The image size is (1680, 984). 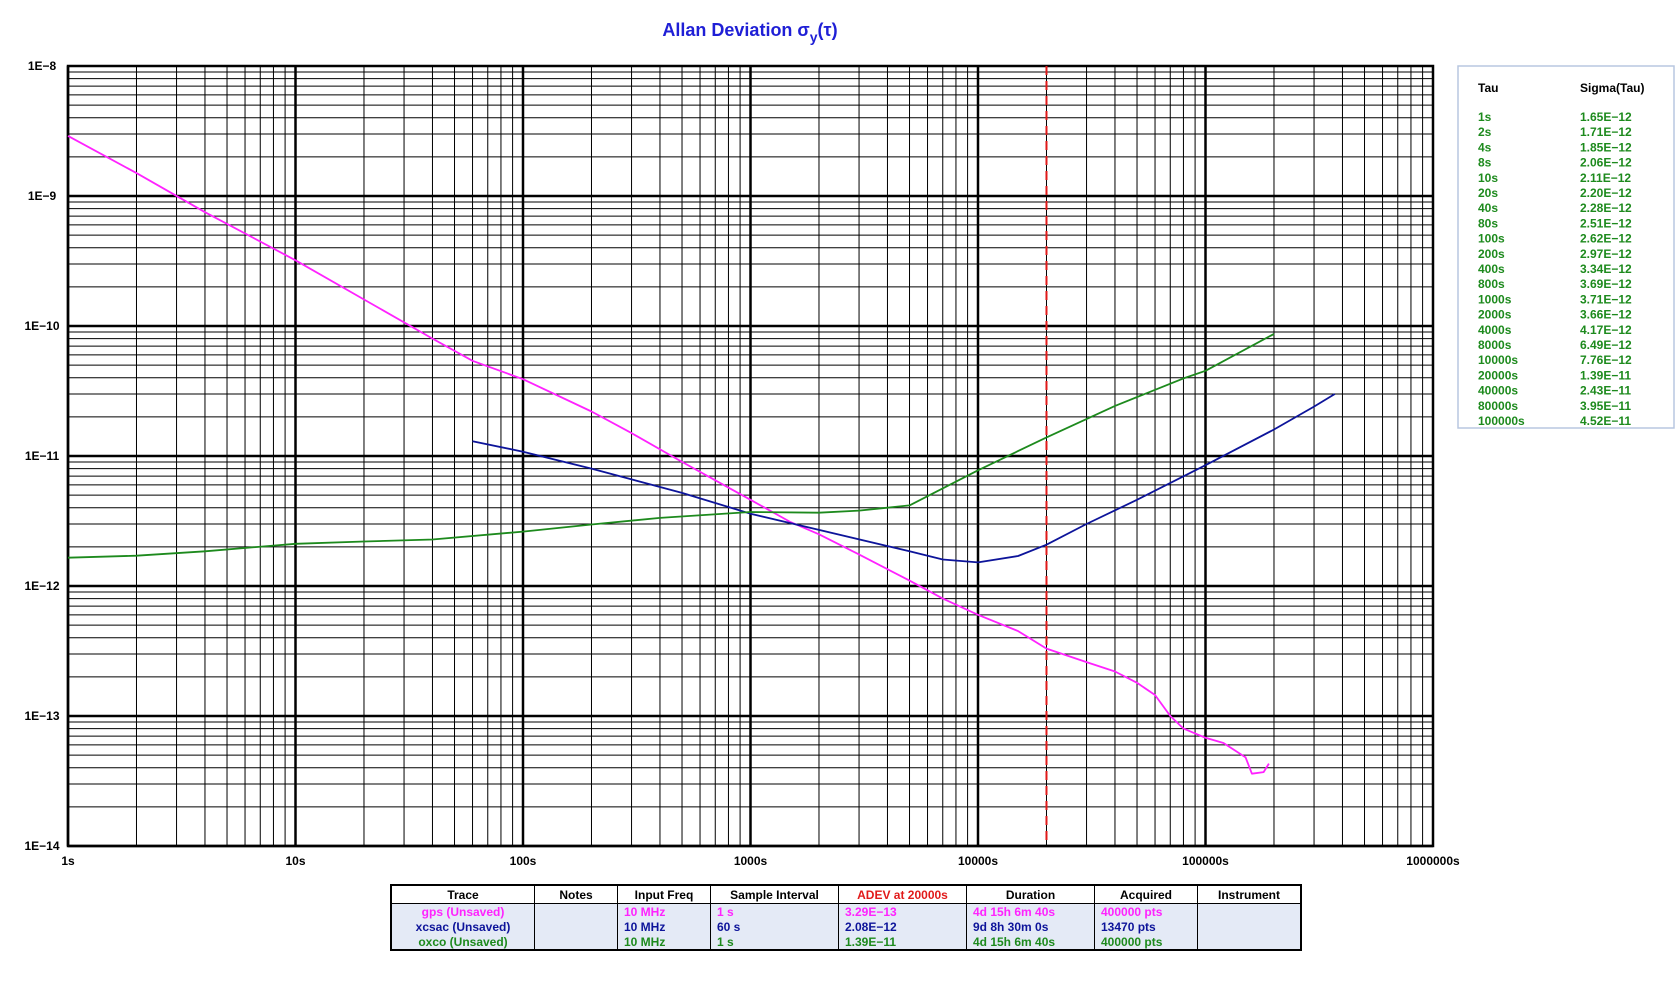 What do you see at coordinates (1485, 163) in the screenshot?
I see `tau-value: 8s` at bounding box center [1485, 163].